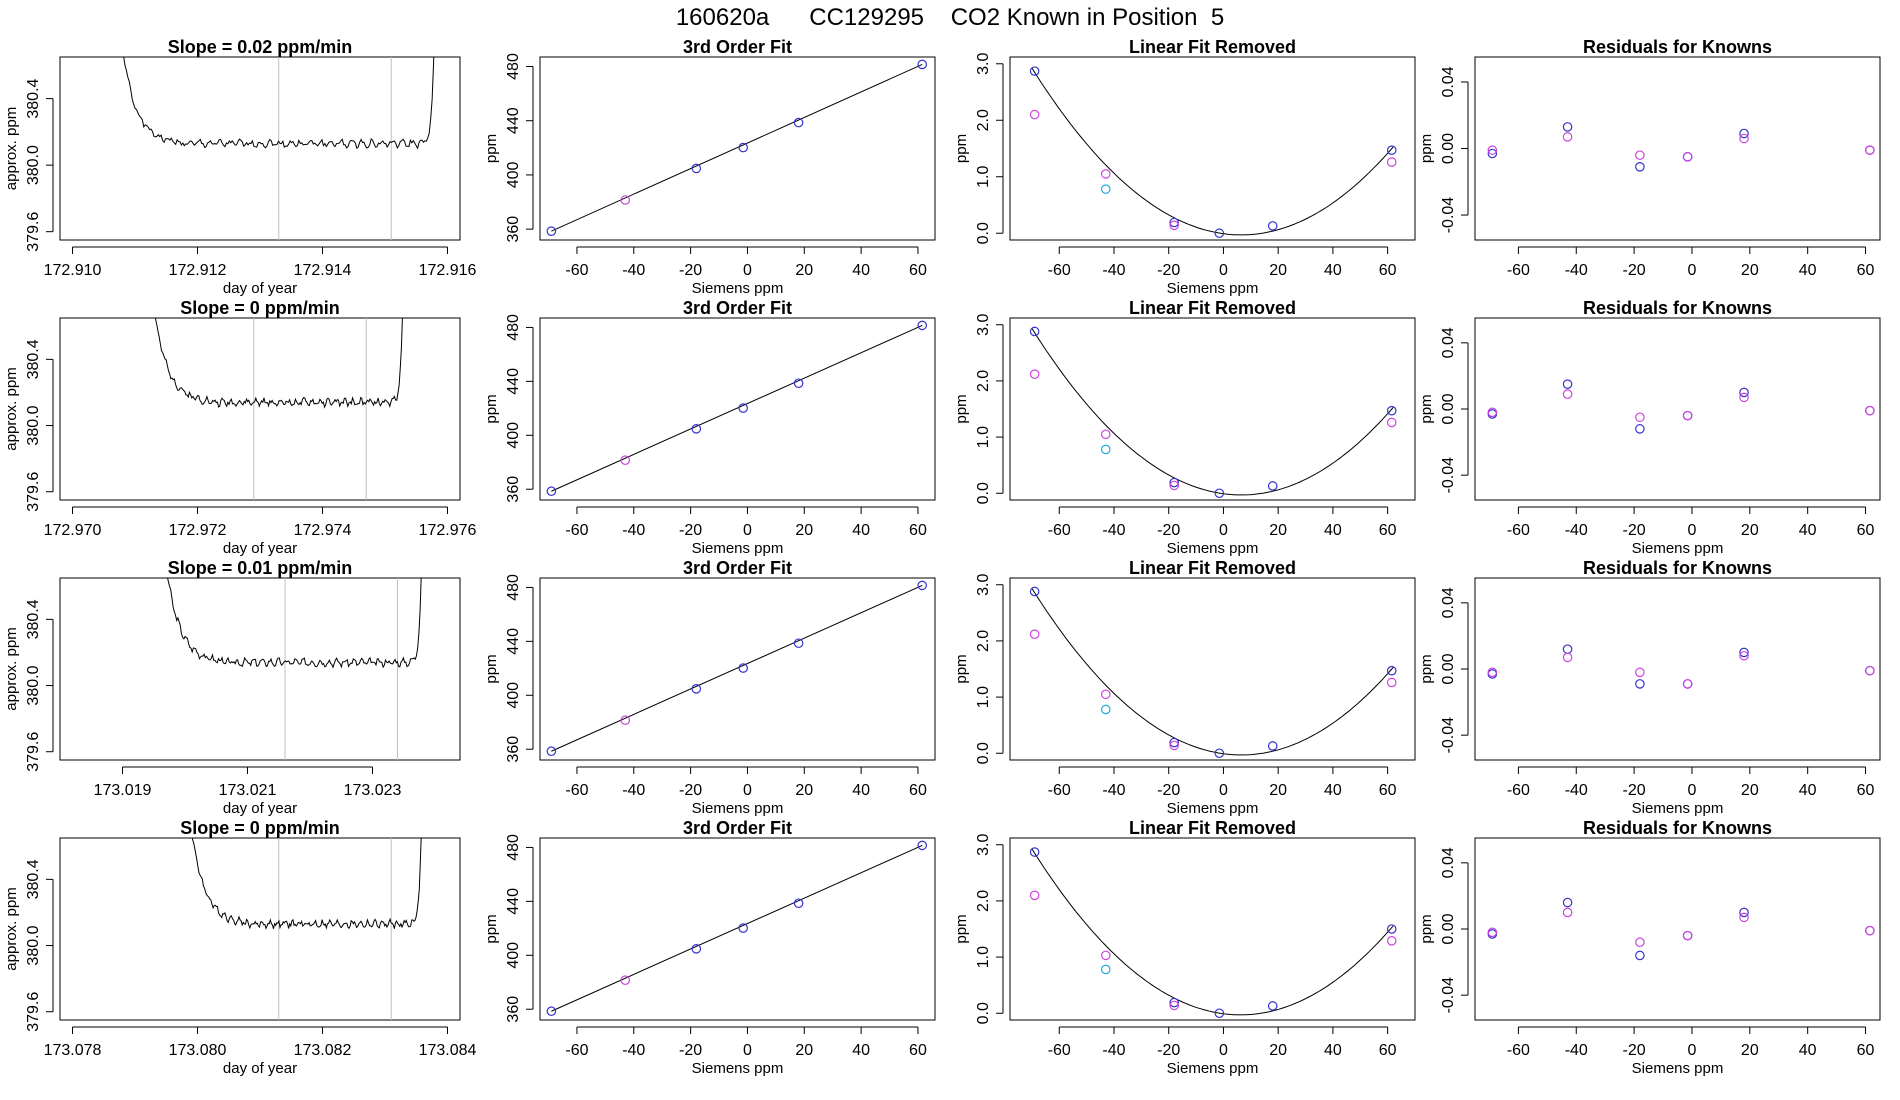 The image size is (1900, 1100). What do you see at coordinates (983, 901) in the screenshot?
I see `y-tick-label: 2.0` at bounding box center [983, 901].